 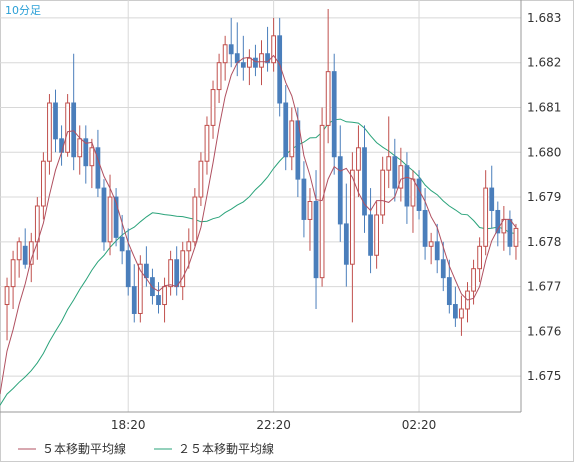 What do you see at coordinates (544, 152) in the screenshot?
I see `y-tick-label: 1.680` at bounding box center [544, 152].